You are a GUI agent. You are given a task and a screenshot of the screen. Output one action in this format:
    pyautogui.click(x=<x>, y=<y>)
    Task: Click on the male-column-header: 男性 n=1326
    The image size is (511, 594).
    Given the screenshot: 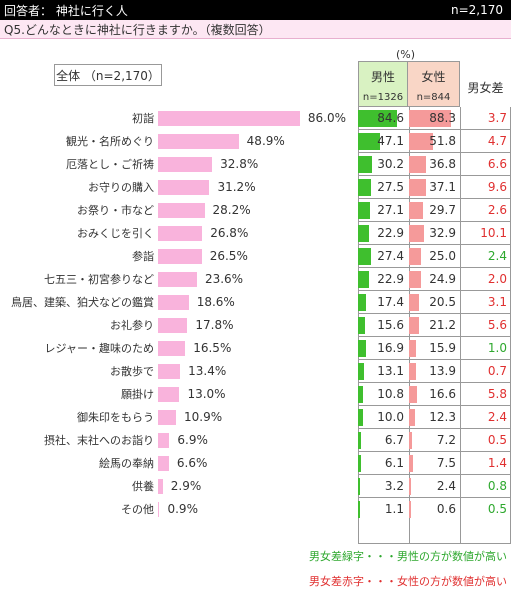 What is the action you would take?
    pyautogui.click(x=383, y=84)
    